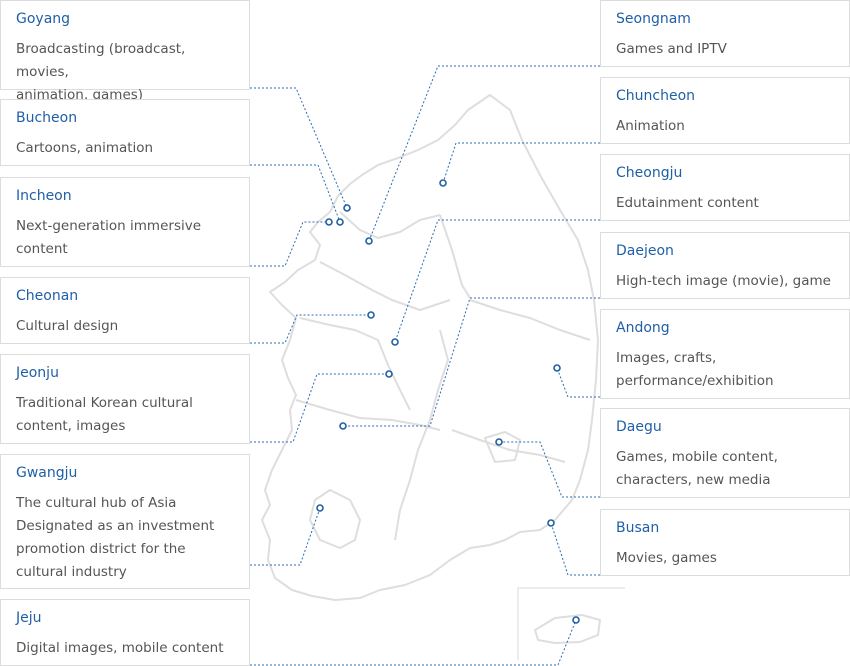 Image resolution: width=850 pixels, height=666 pixels. I want to click on leader-line-bucheon, so click(295, 193).